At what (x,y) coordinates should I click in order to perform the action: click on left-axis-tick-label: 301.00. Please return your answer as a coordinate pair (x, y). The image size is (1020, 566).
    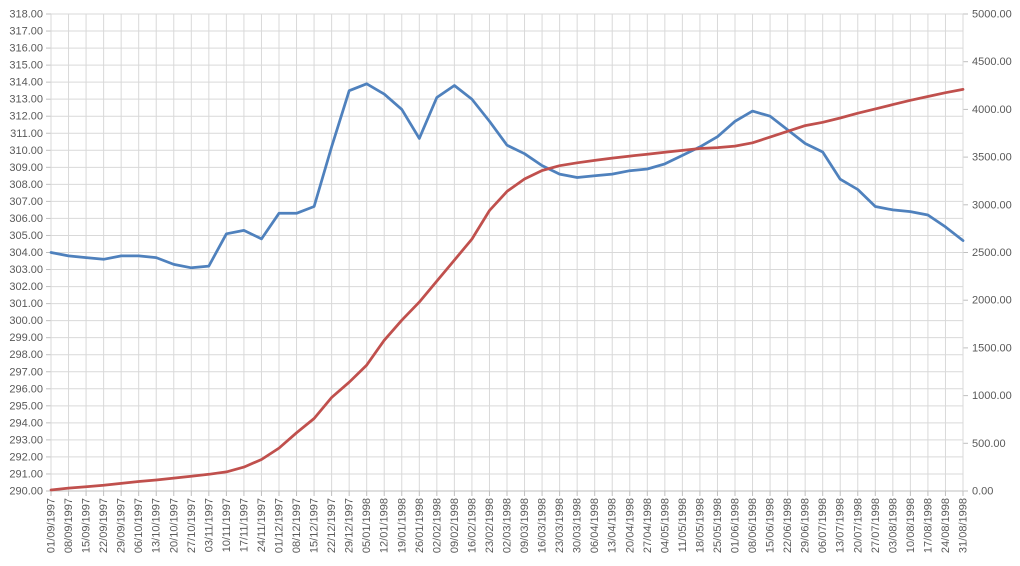
    Looking at the image, I should click on (26, 304).